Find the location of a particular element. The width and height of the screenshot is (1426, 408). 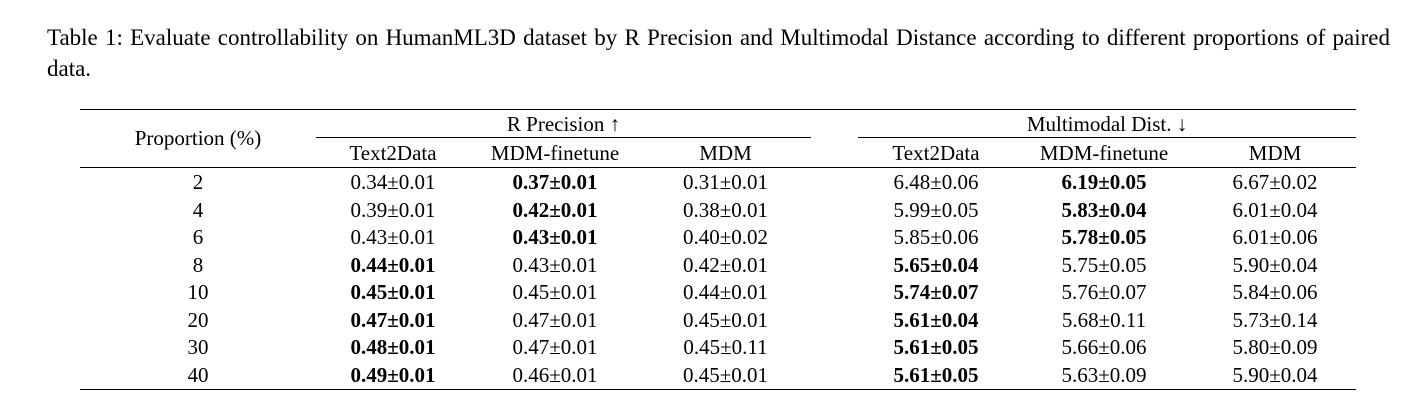

value-cell: 5.66±0.06 is located at coordinates (1104, 347).